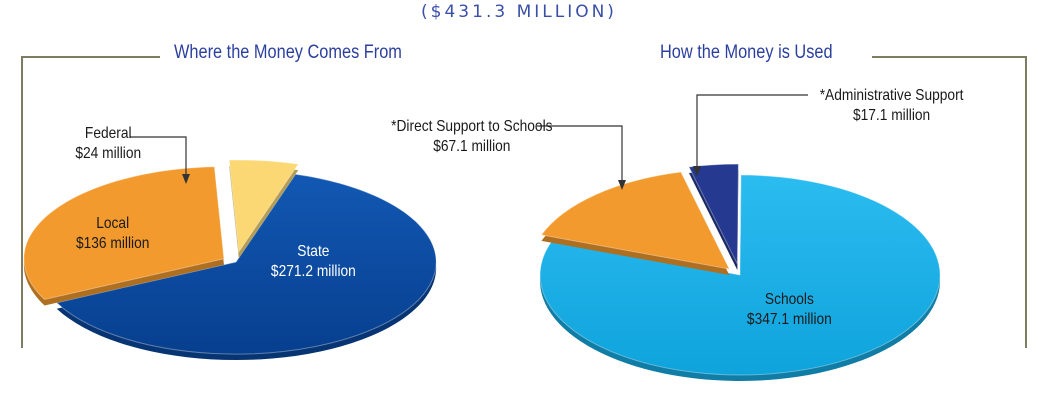 The height and width of the screenshot is (414, 1038). Describe the element at coordinates (752, 132) in the screenshot. I see `admin-support-leader` at that location.